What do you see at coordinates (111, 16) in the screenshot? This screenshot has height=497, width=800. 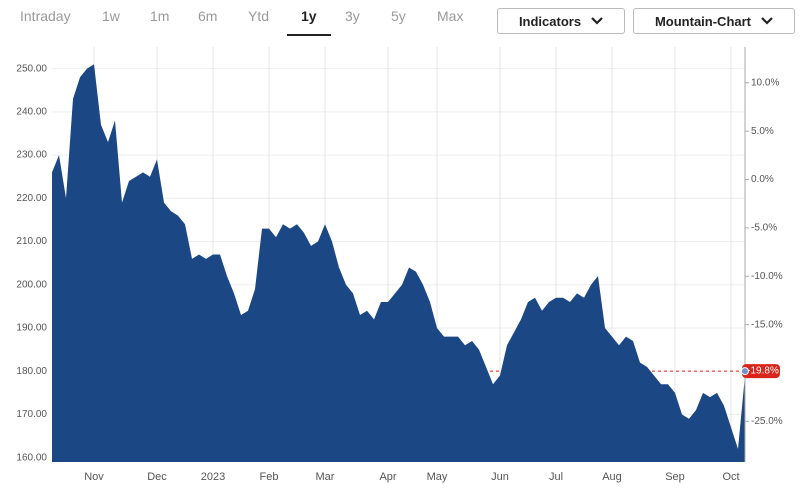 I see `range-tab: 1w` at bounding box center [111, 16].